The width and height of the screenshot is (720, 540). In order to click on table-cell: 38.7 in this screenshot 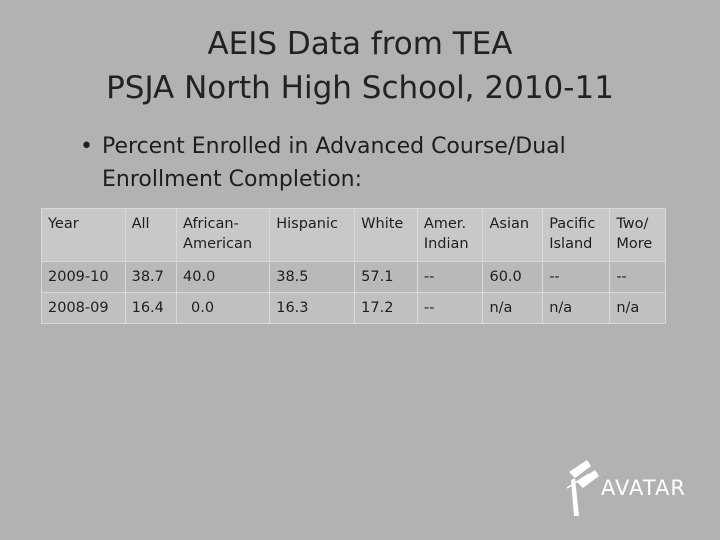, I will do `click(151, 277)`.